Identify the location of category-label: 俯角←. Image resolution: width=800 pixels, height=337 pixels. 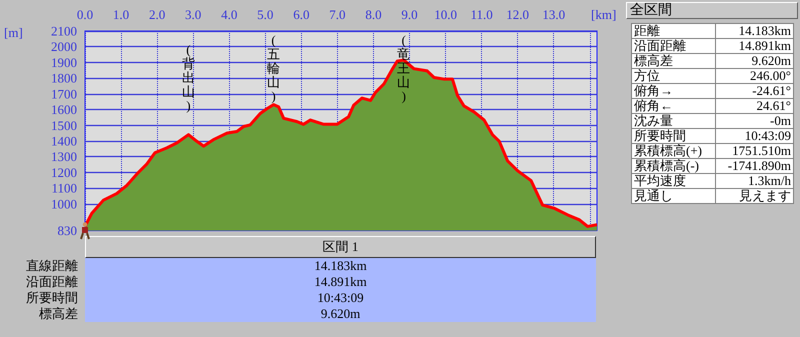
(674, 106).